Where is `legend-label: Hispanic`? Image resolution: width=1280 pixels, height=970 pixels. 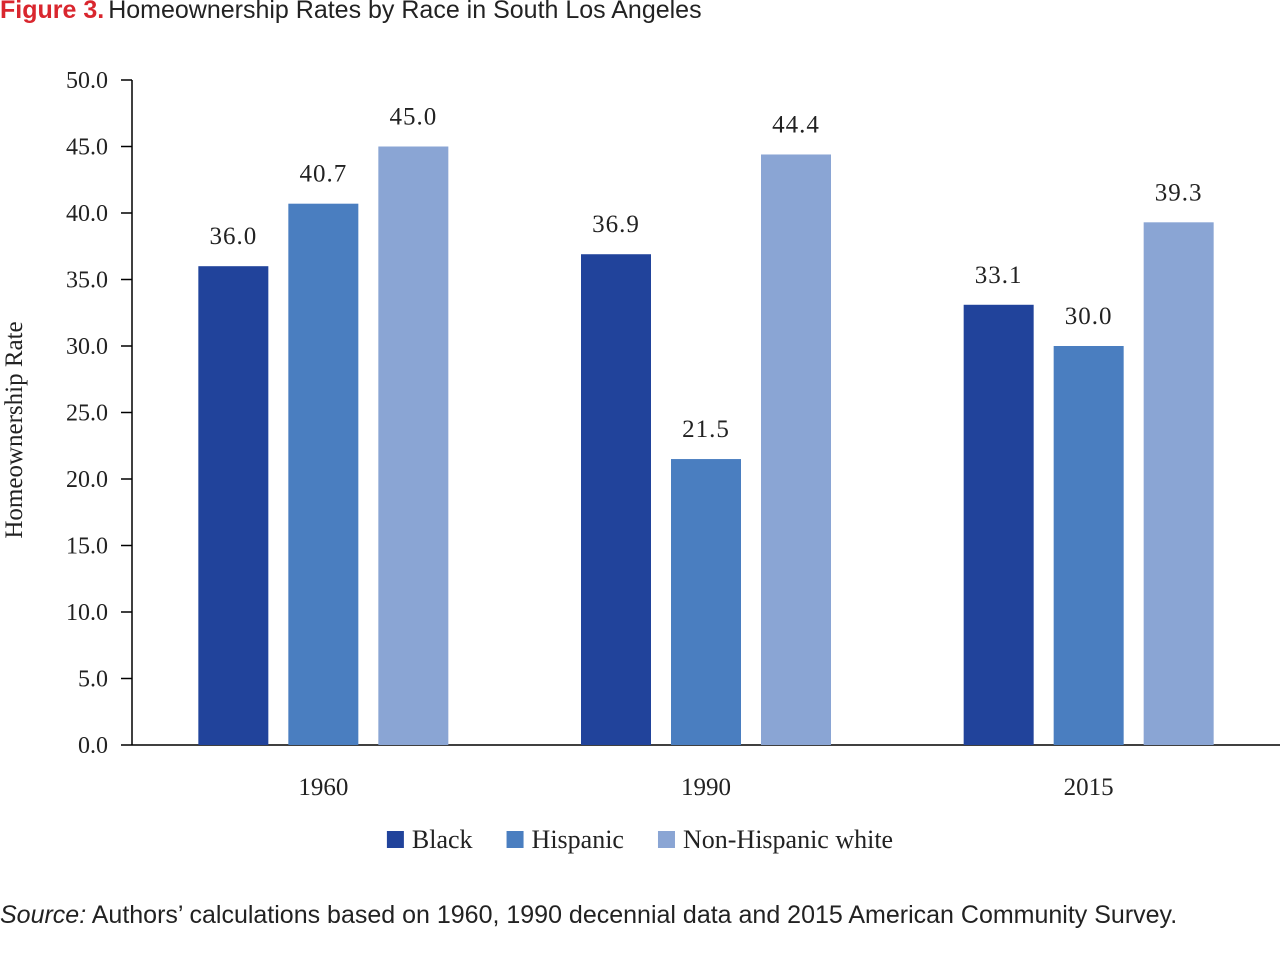
legend-label: Hispanic is located at coordinates (578, 839).